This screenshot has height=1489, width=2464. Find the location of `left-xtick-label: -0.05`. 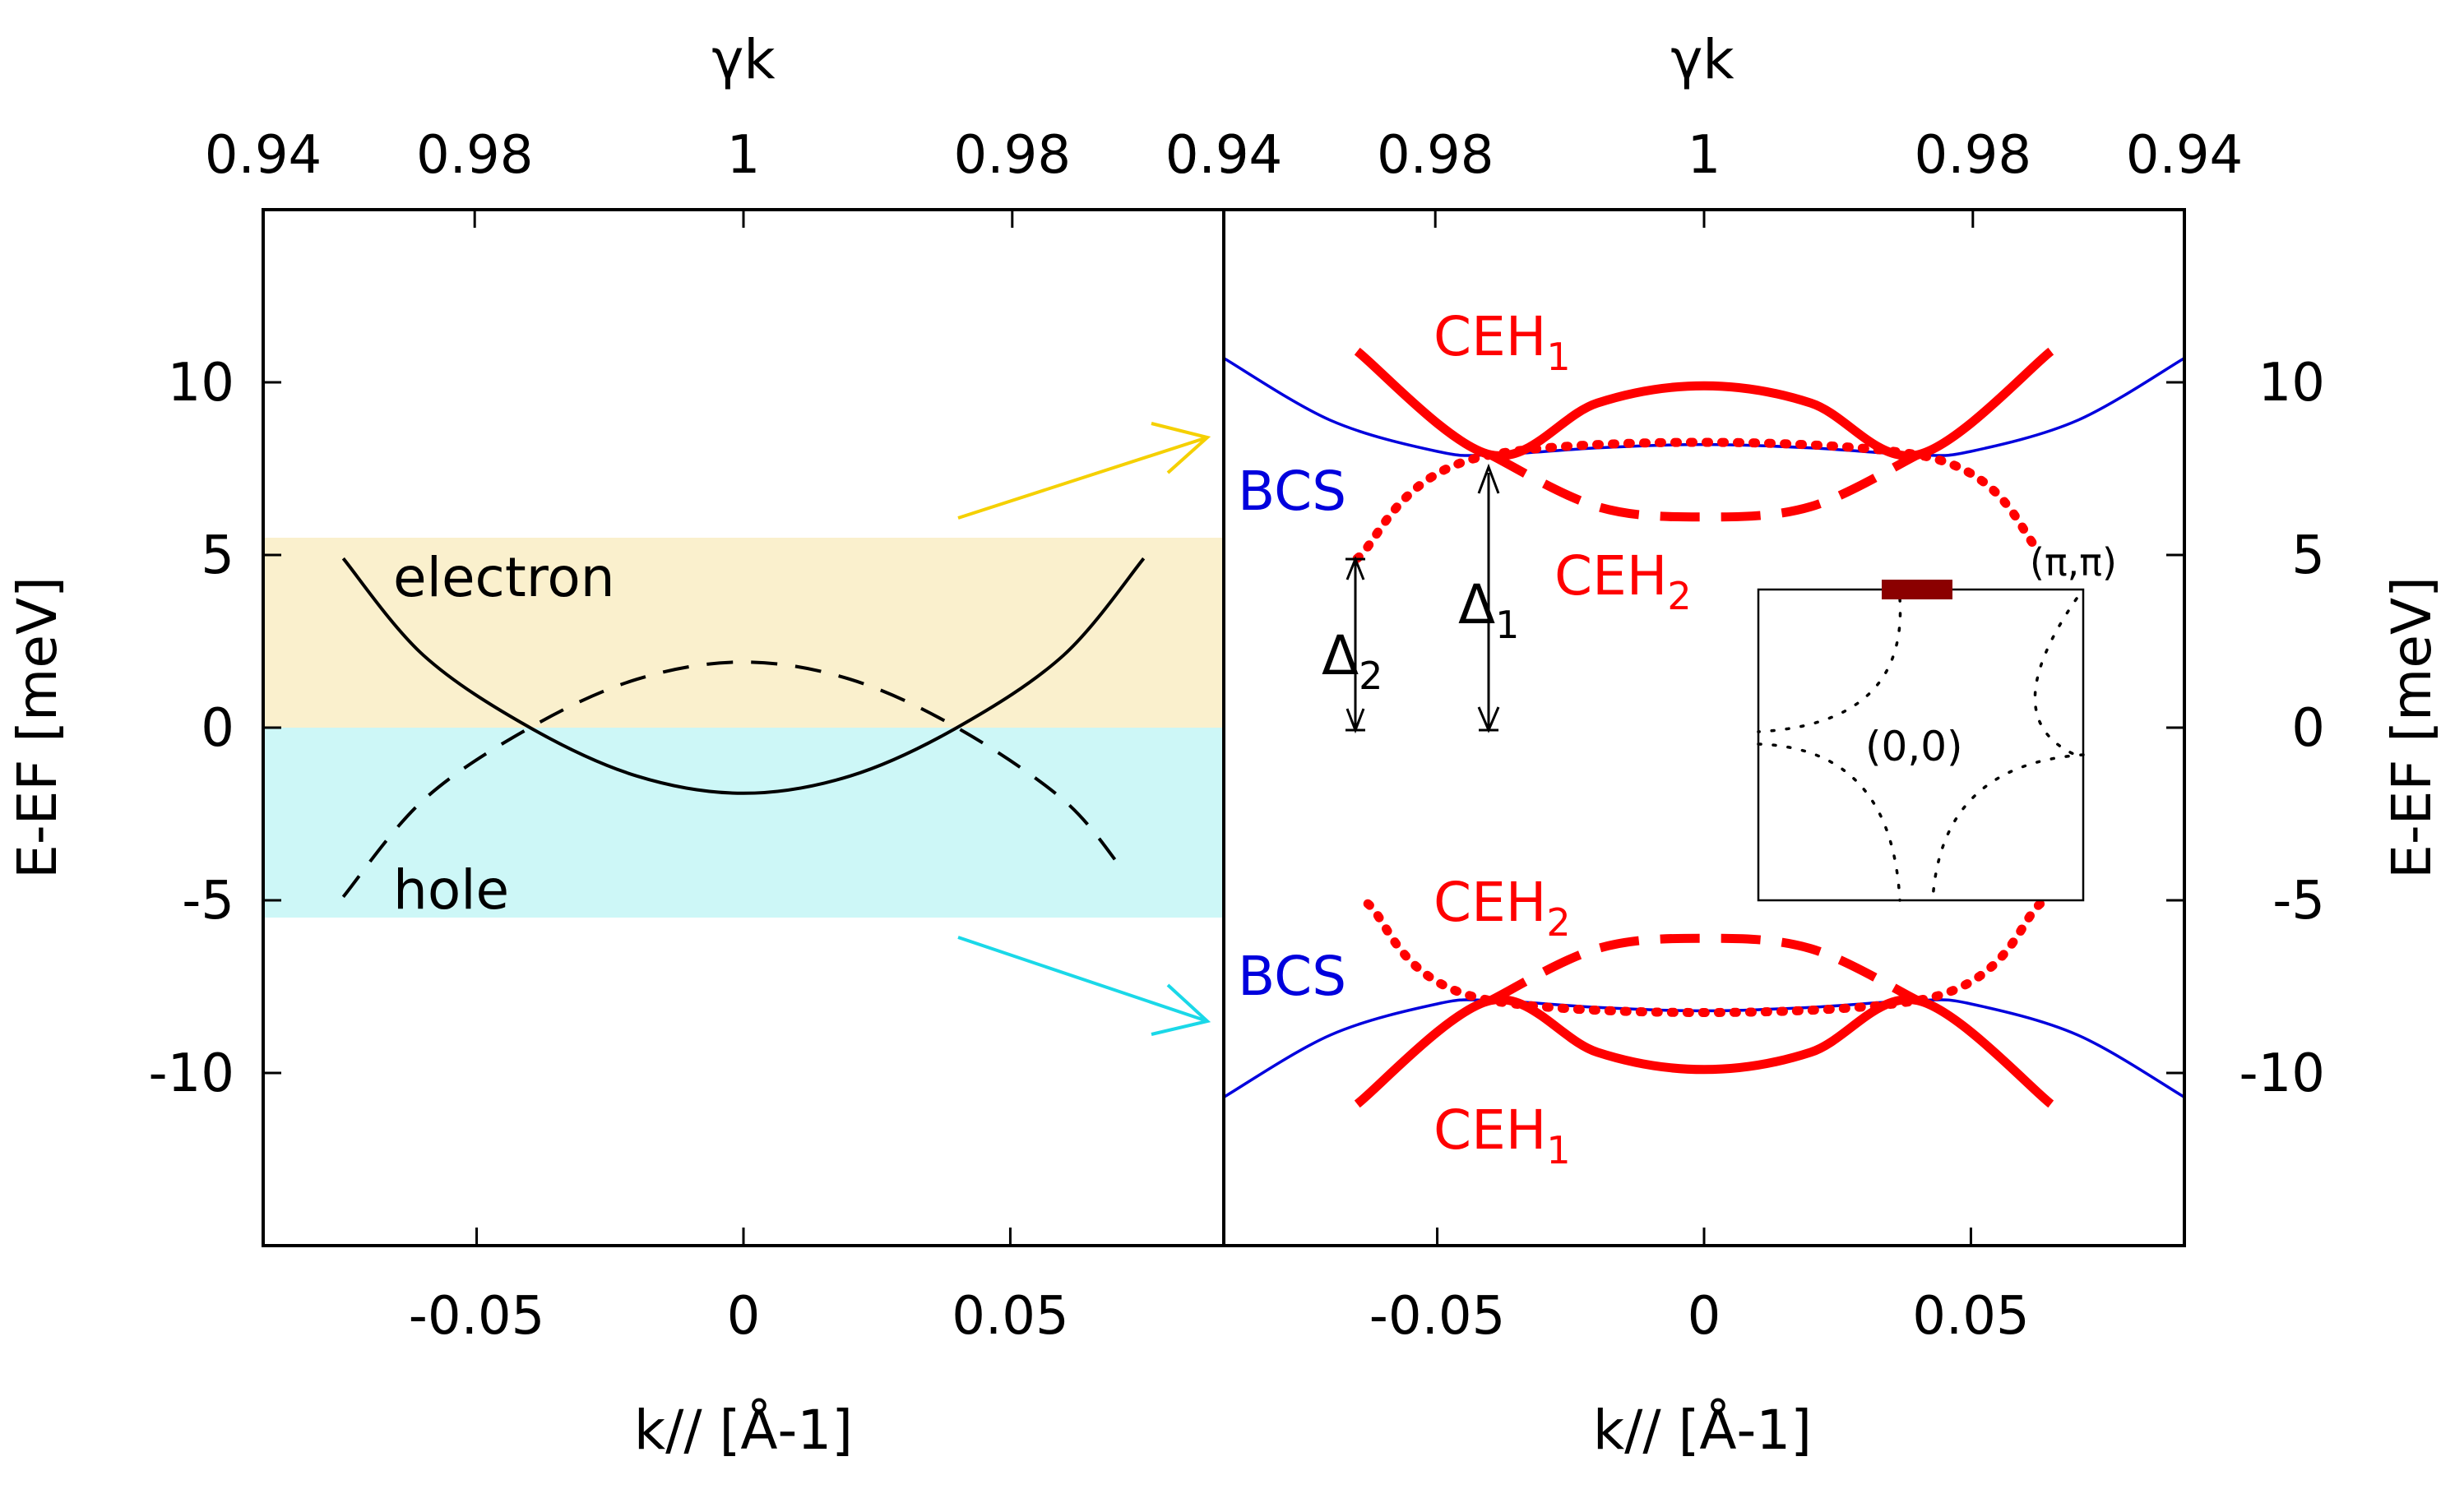

left-xtick-label: -0.05 is located at coordinates (477, 1316).